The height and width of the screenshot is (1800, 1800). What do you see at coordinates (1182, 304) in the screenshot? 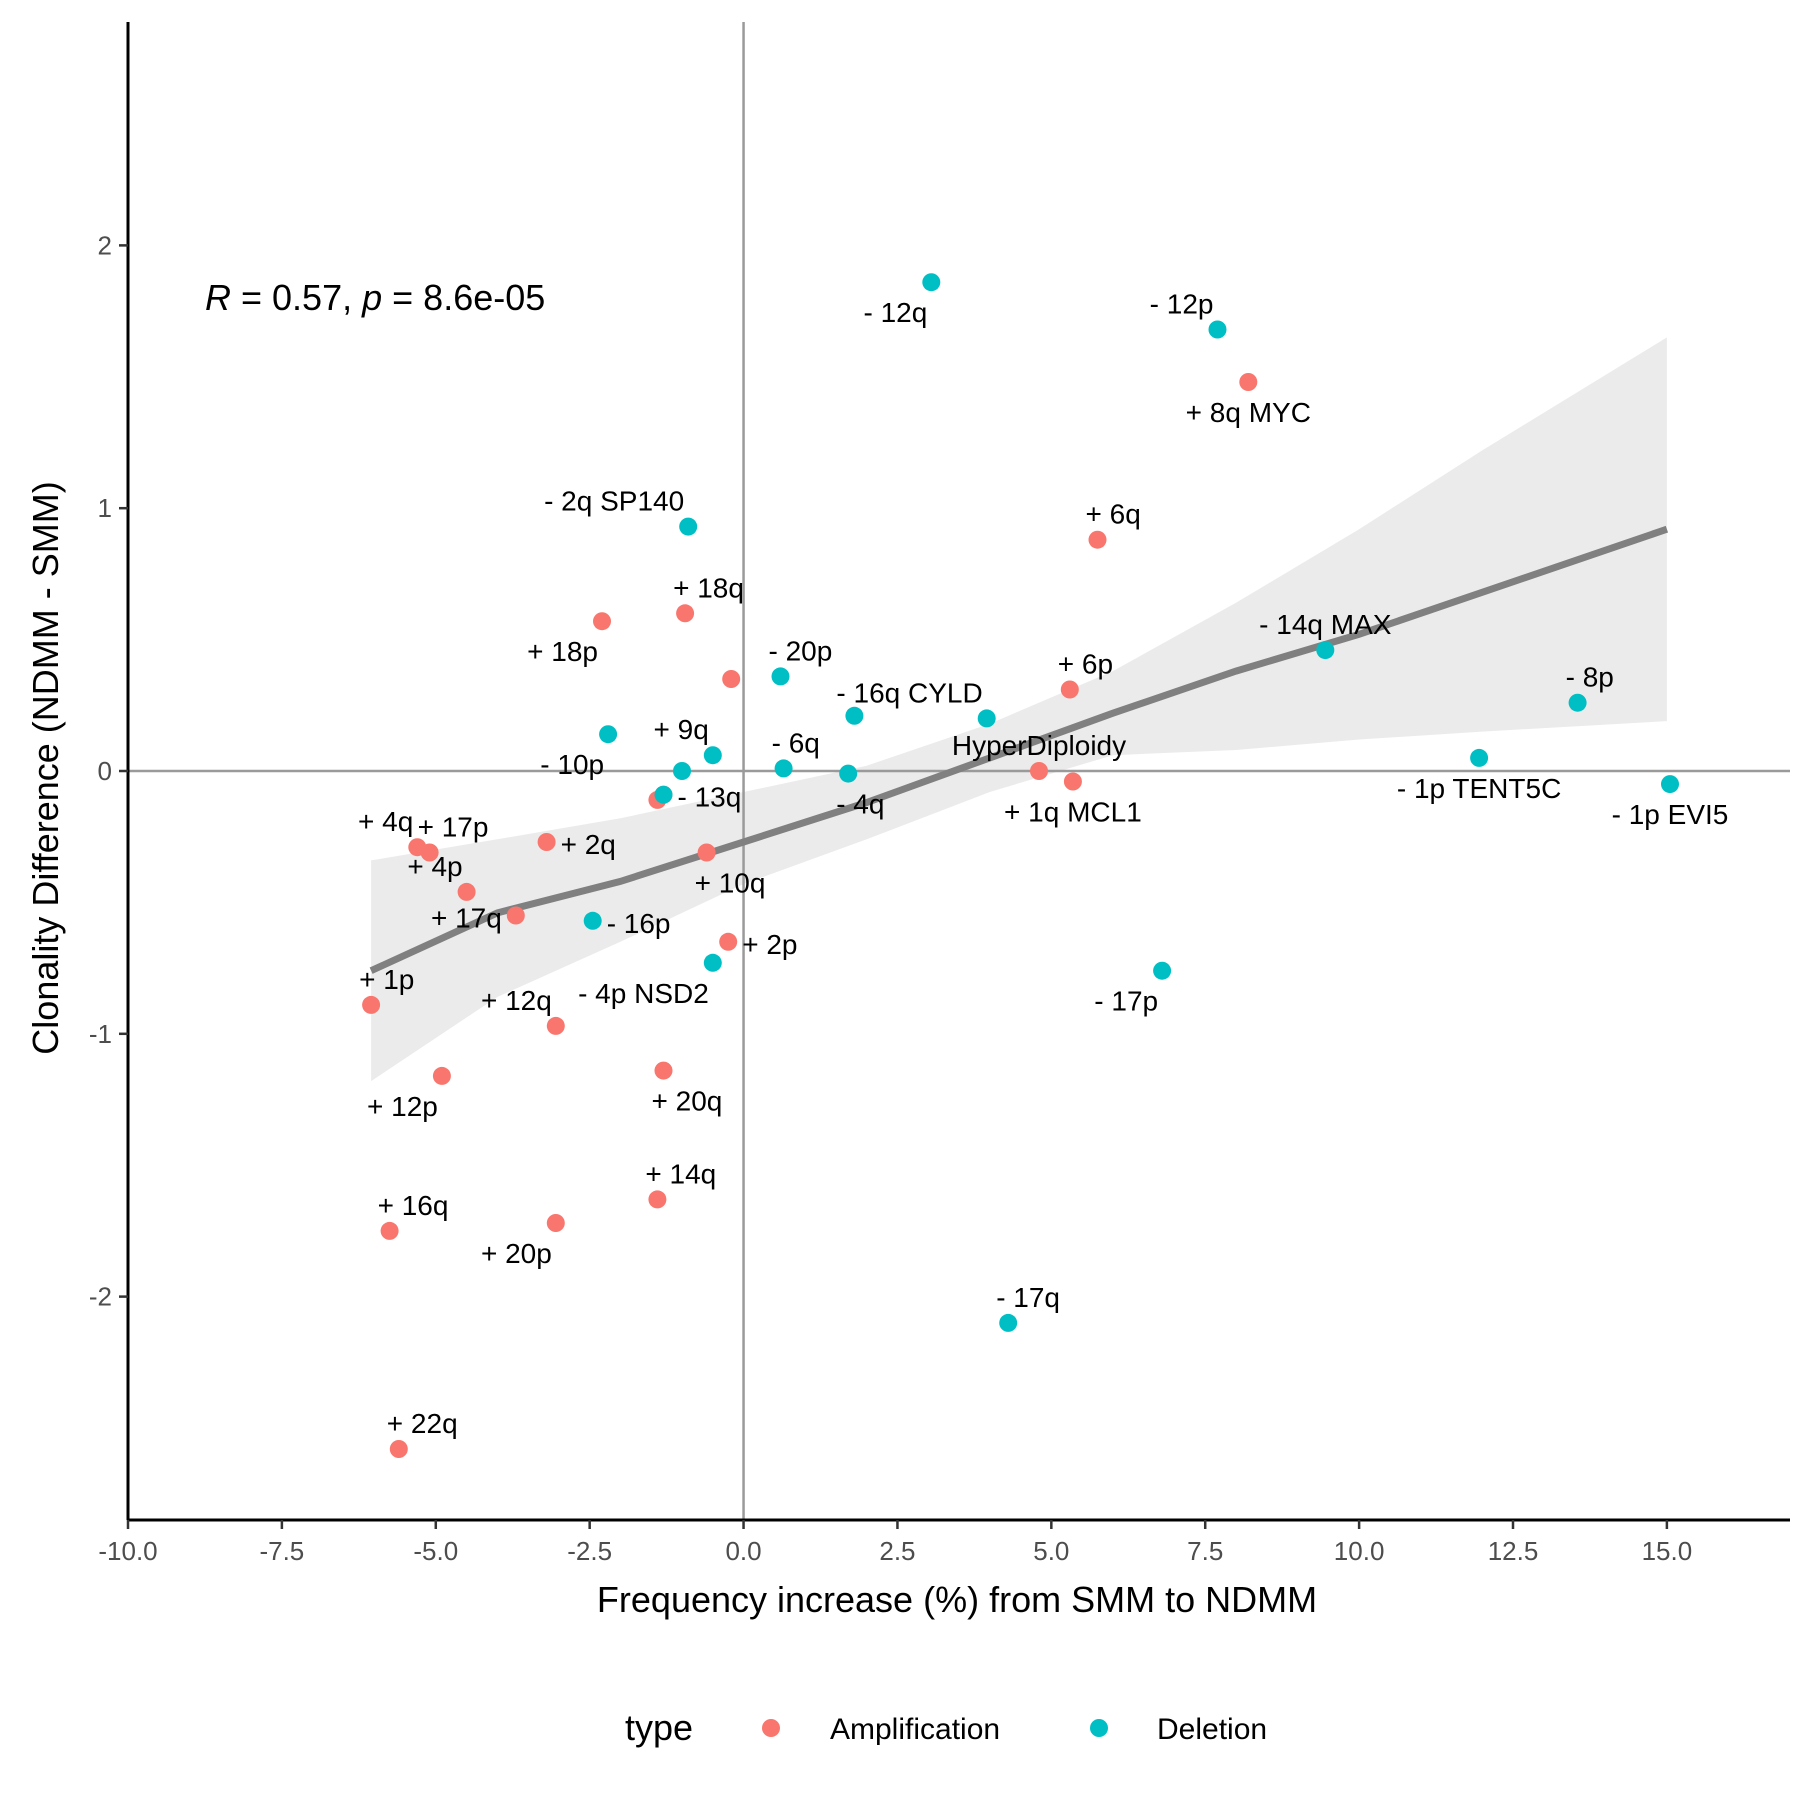
I see `point-label: - 12p` at bounding box center [1182, 304].